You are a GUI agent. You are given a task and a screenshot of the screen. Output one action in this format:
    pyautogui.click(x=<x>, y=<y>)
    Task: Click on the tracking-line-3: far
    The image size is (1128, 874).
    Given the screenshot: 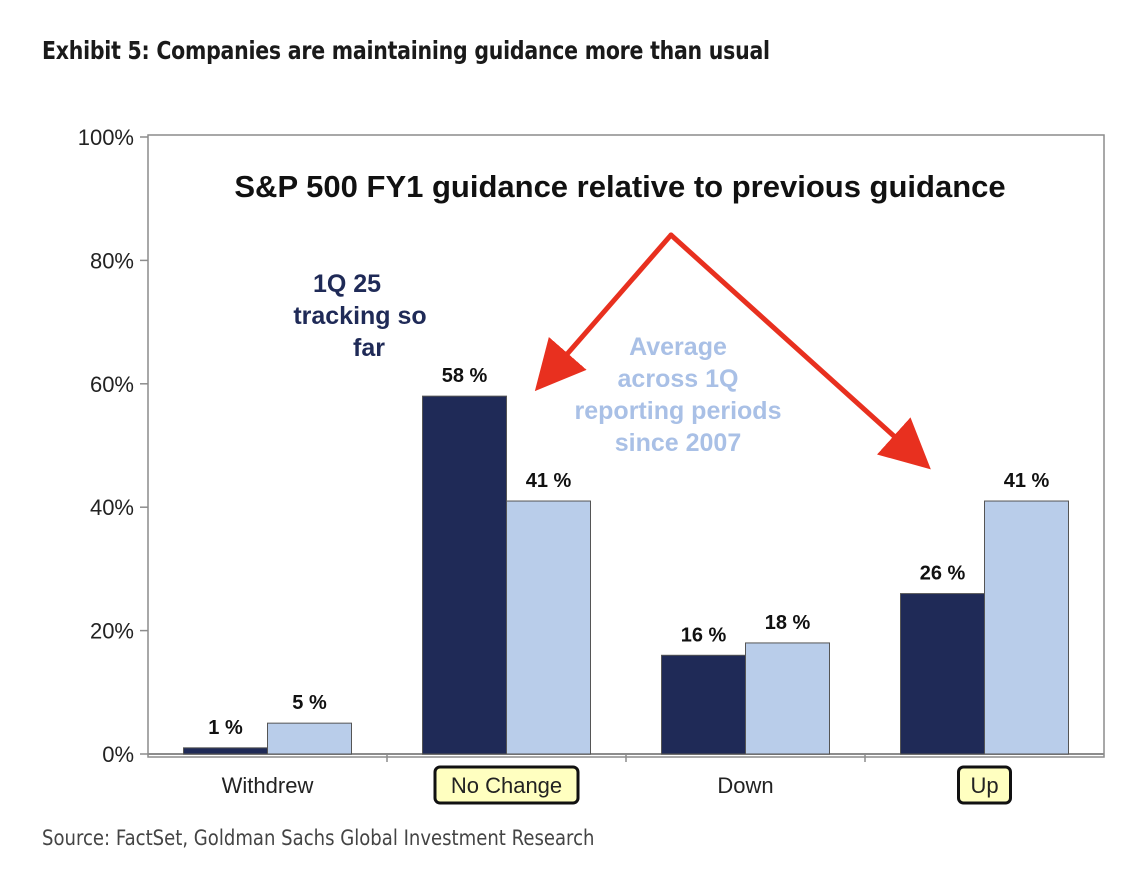 What is the action you would take?
    pyautogui.click(x=369, y=348)
    